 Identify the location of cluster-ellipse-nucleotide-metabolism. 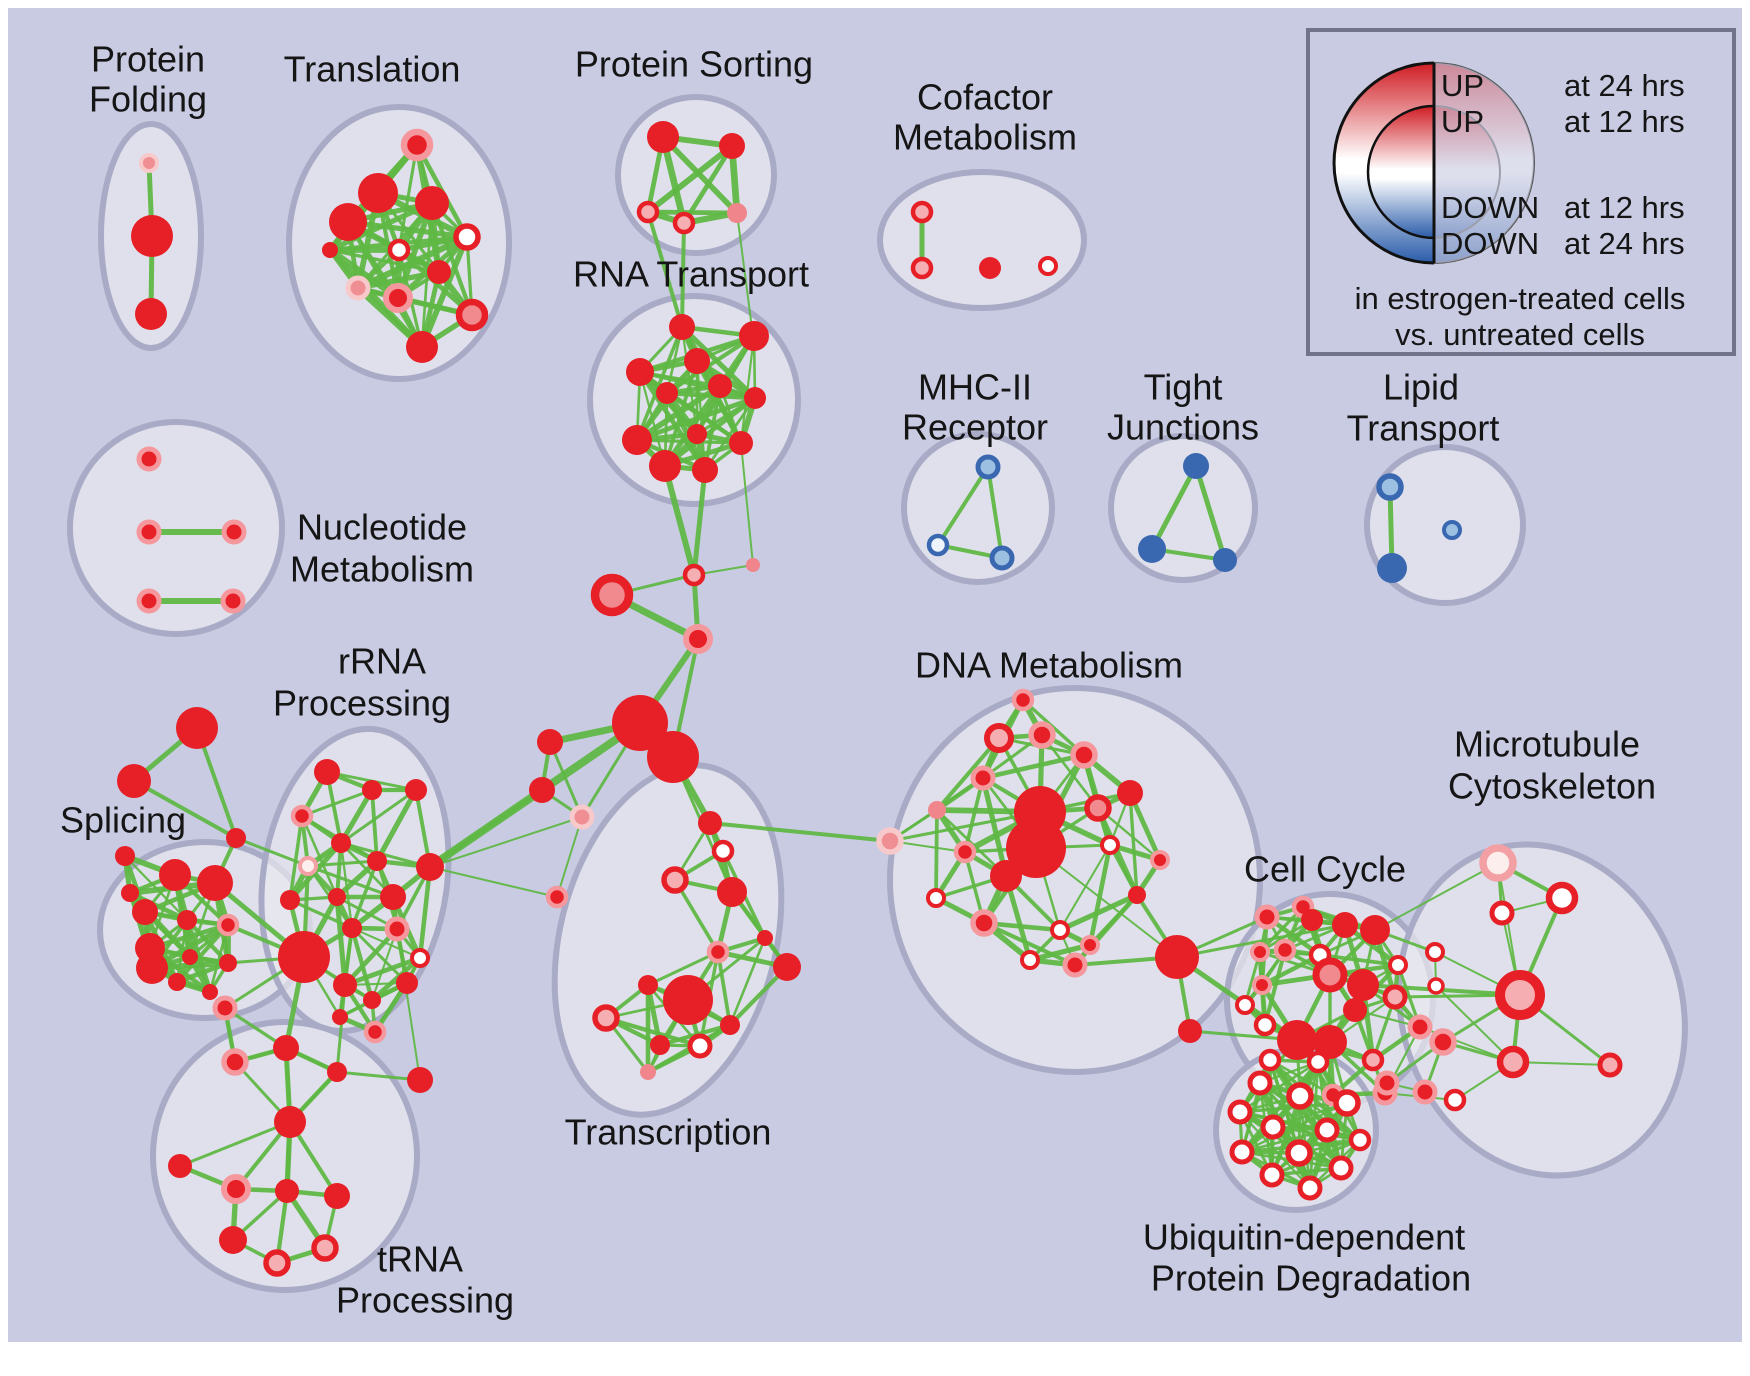
(176, 528).